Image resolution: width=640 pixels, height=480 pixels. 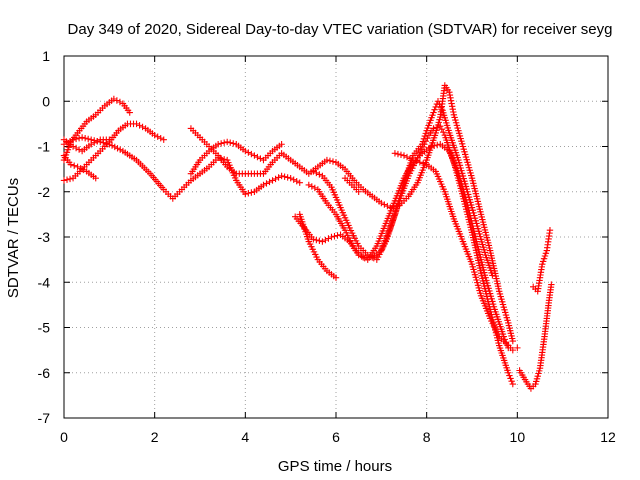 I want to click on y-tick-label: -1, so click(x=44, y=147).